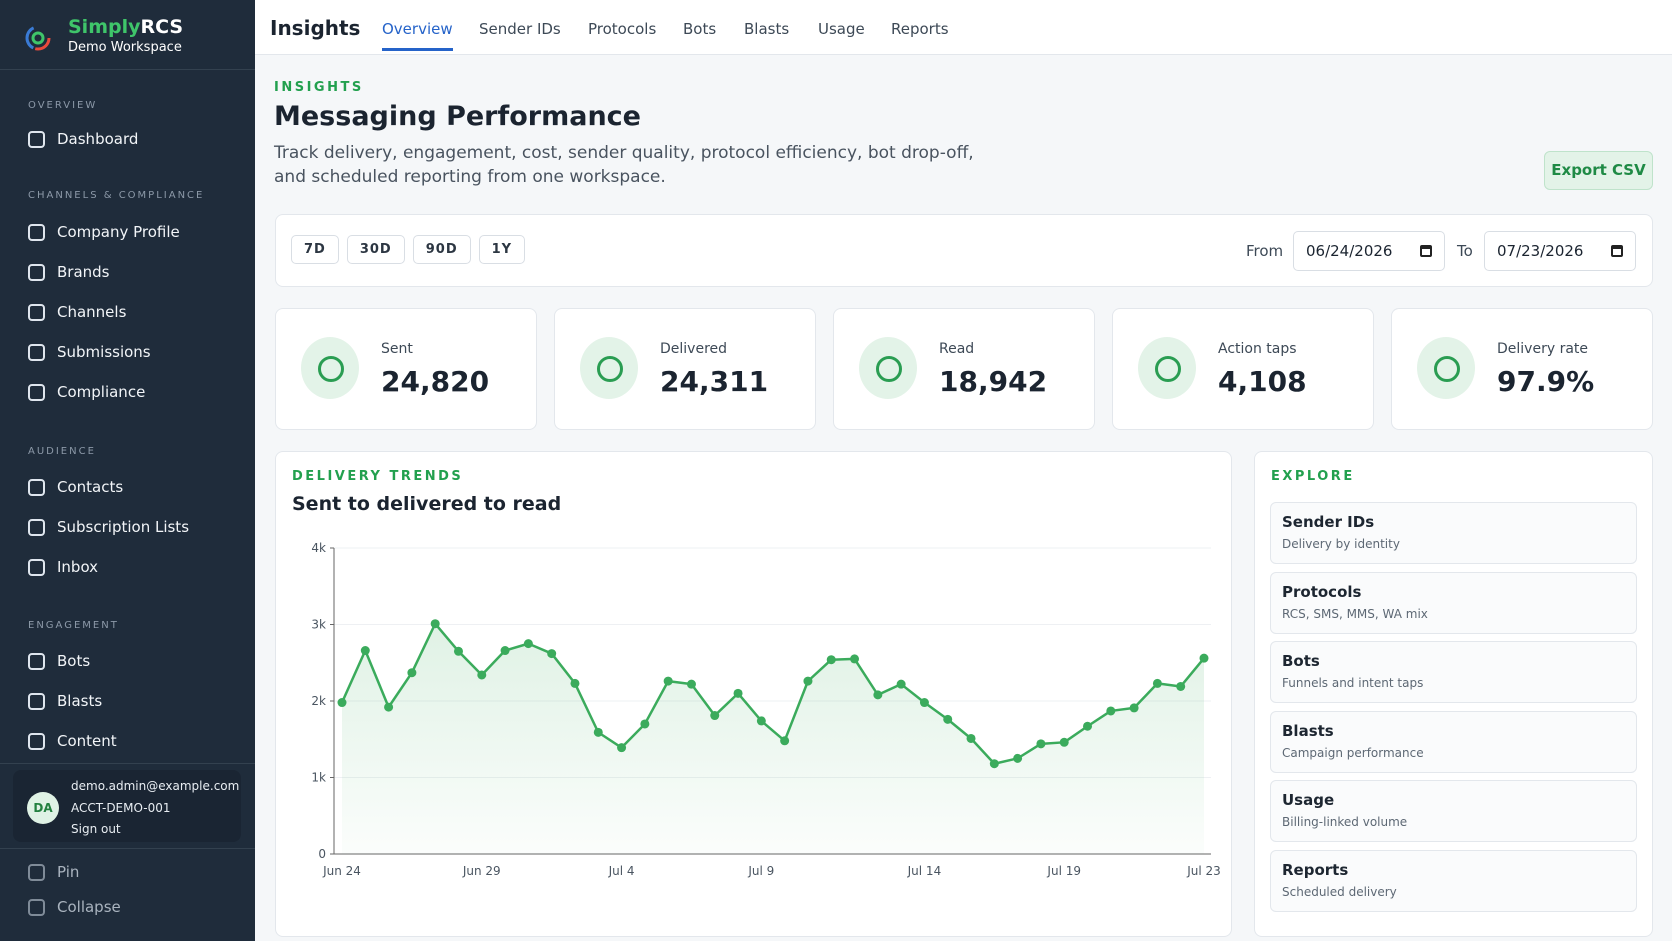 The height and width of the screenshot is (941, 1672). What do you see at coordinates (427, 504) in the screenshot?
I see `chart-title: Sent to delivered to read` at bounding box center [427, 504].